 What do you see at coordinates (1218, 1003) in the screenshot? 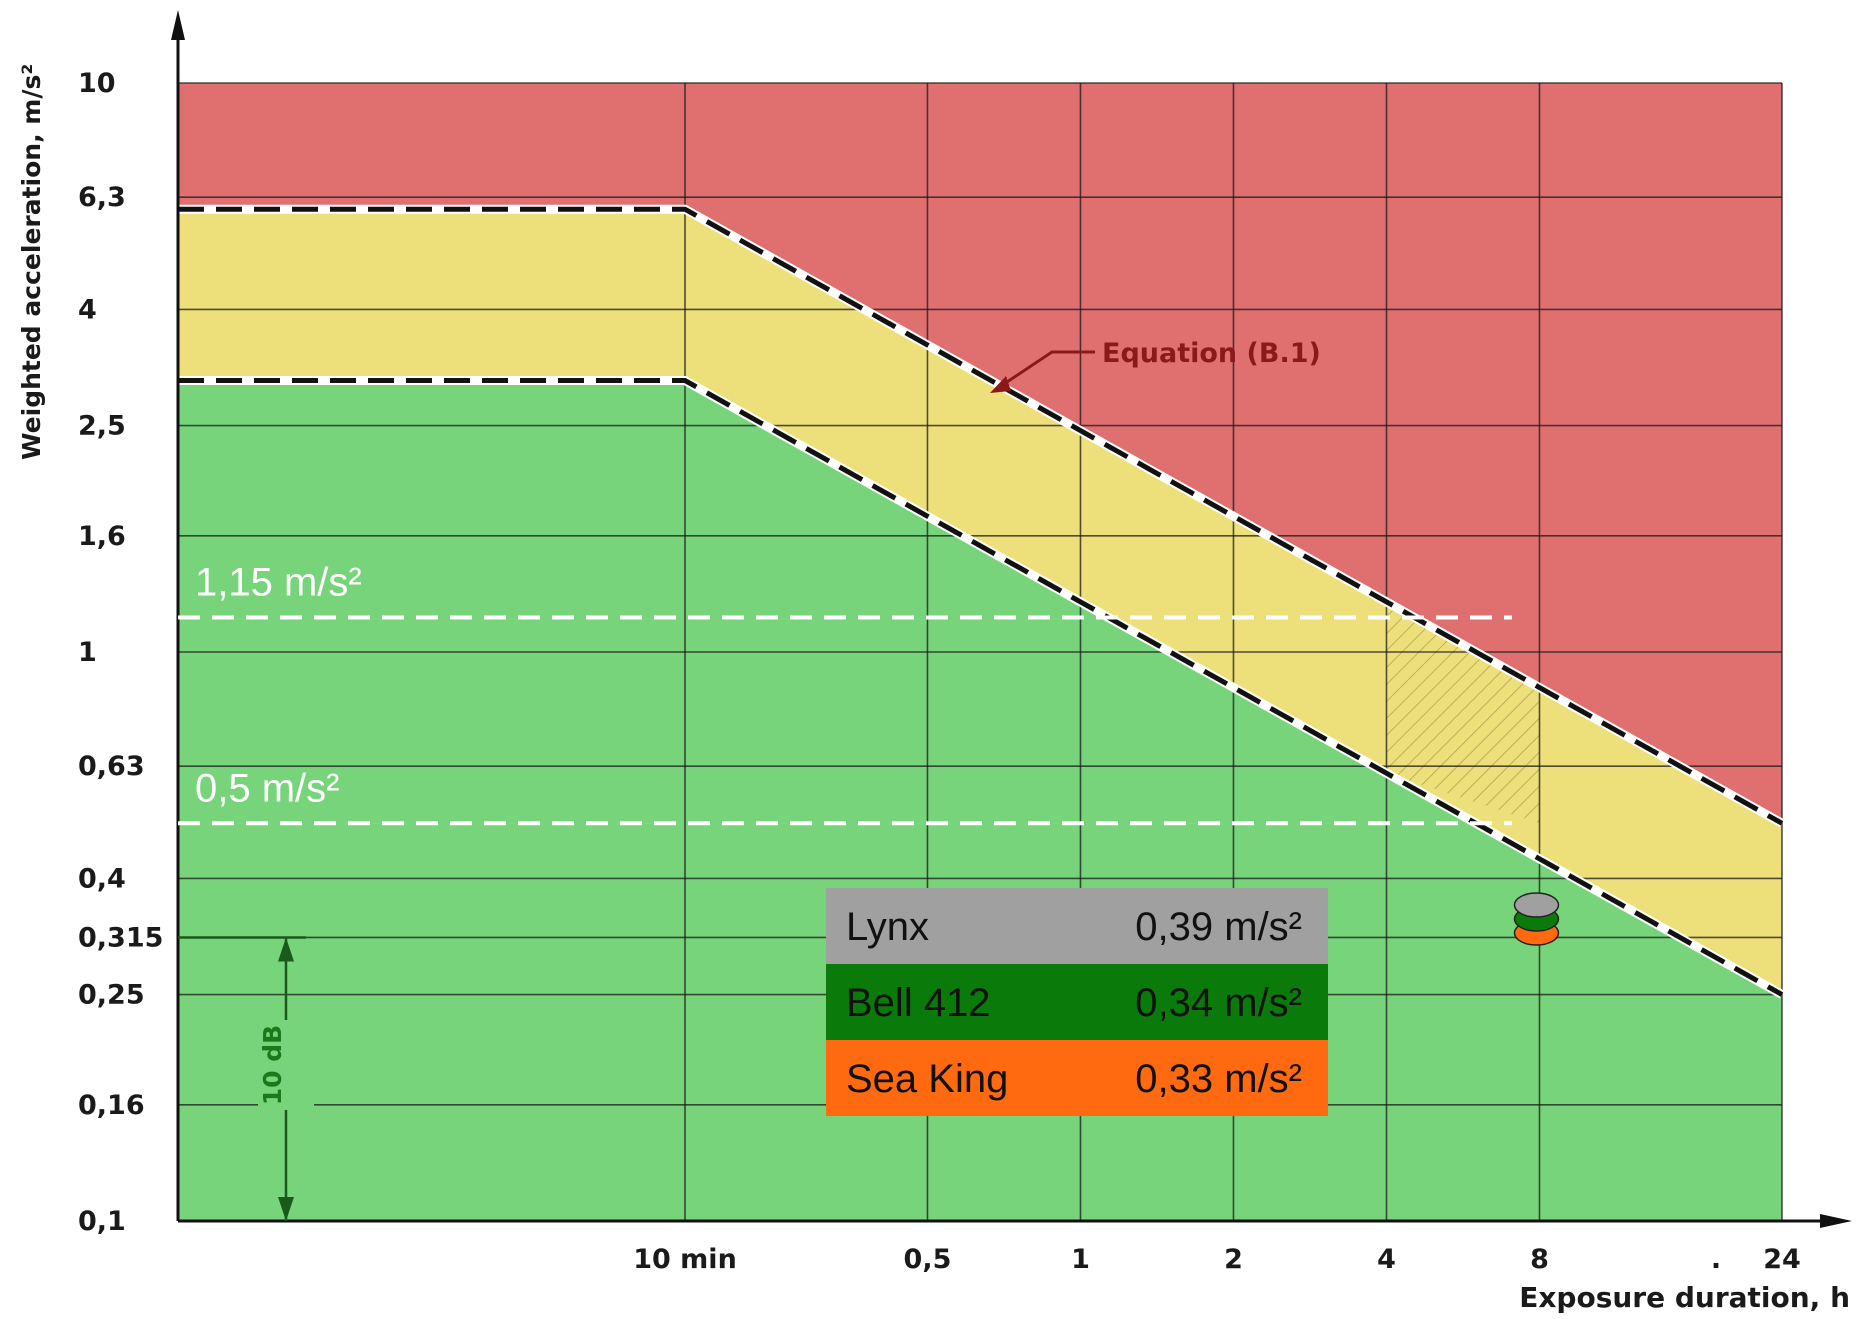
I see `legend-row-value: 0,34 m/s²` at bounding box center [1218, 1003].